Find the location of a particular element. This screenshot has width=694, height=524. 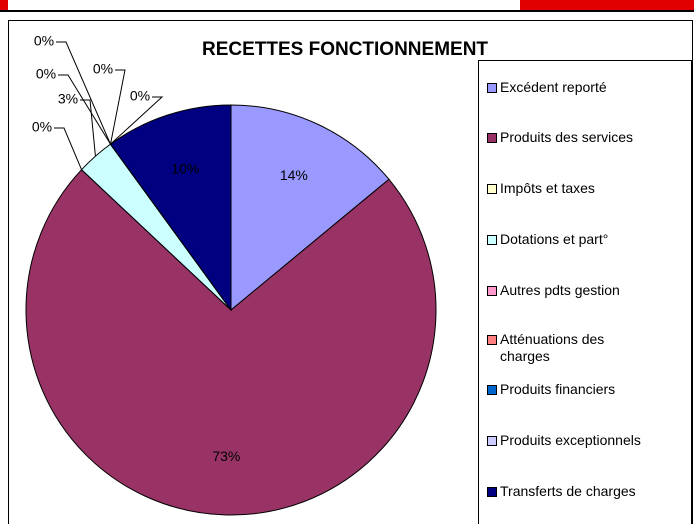

legend-item: Transferts de charges is located at coordinates (588, 491).